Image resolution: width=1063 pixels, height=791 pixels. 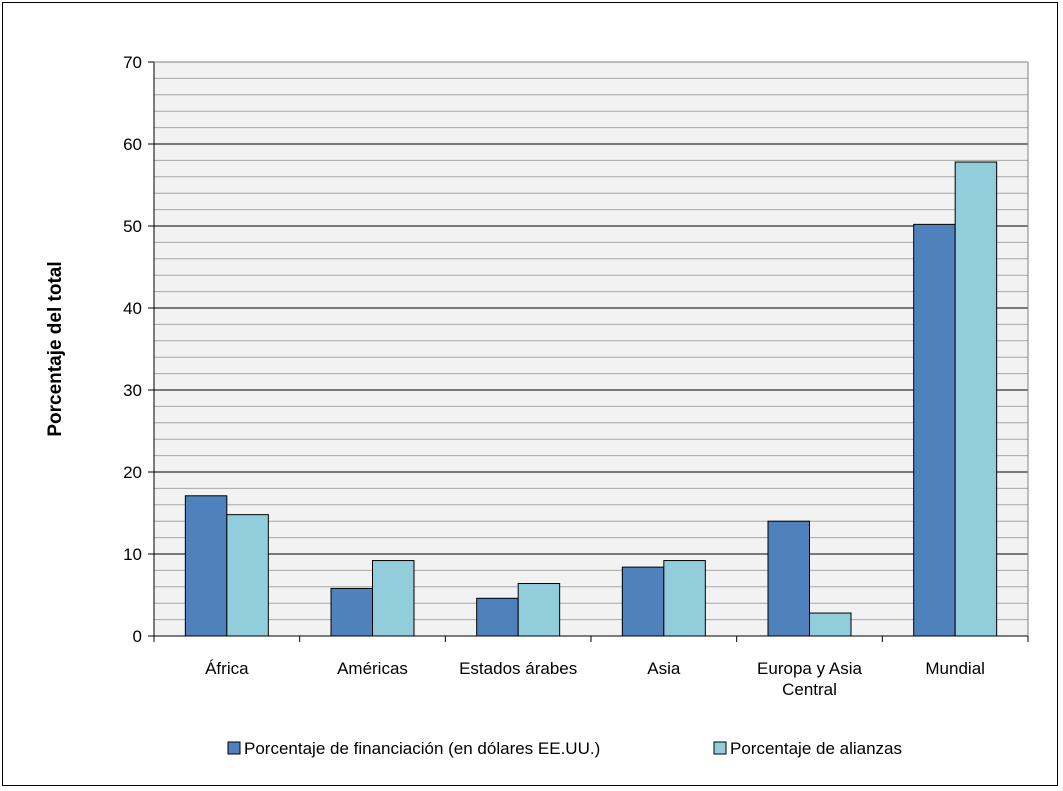 I want to click on x-tick-label: Estados árabes, so click(x=518, y=668).